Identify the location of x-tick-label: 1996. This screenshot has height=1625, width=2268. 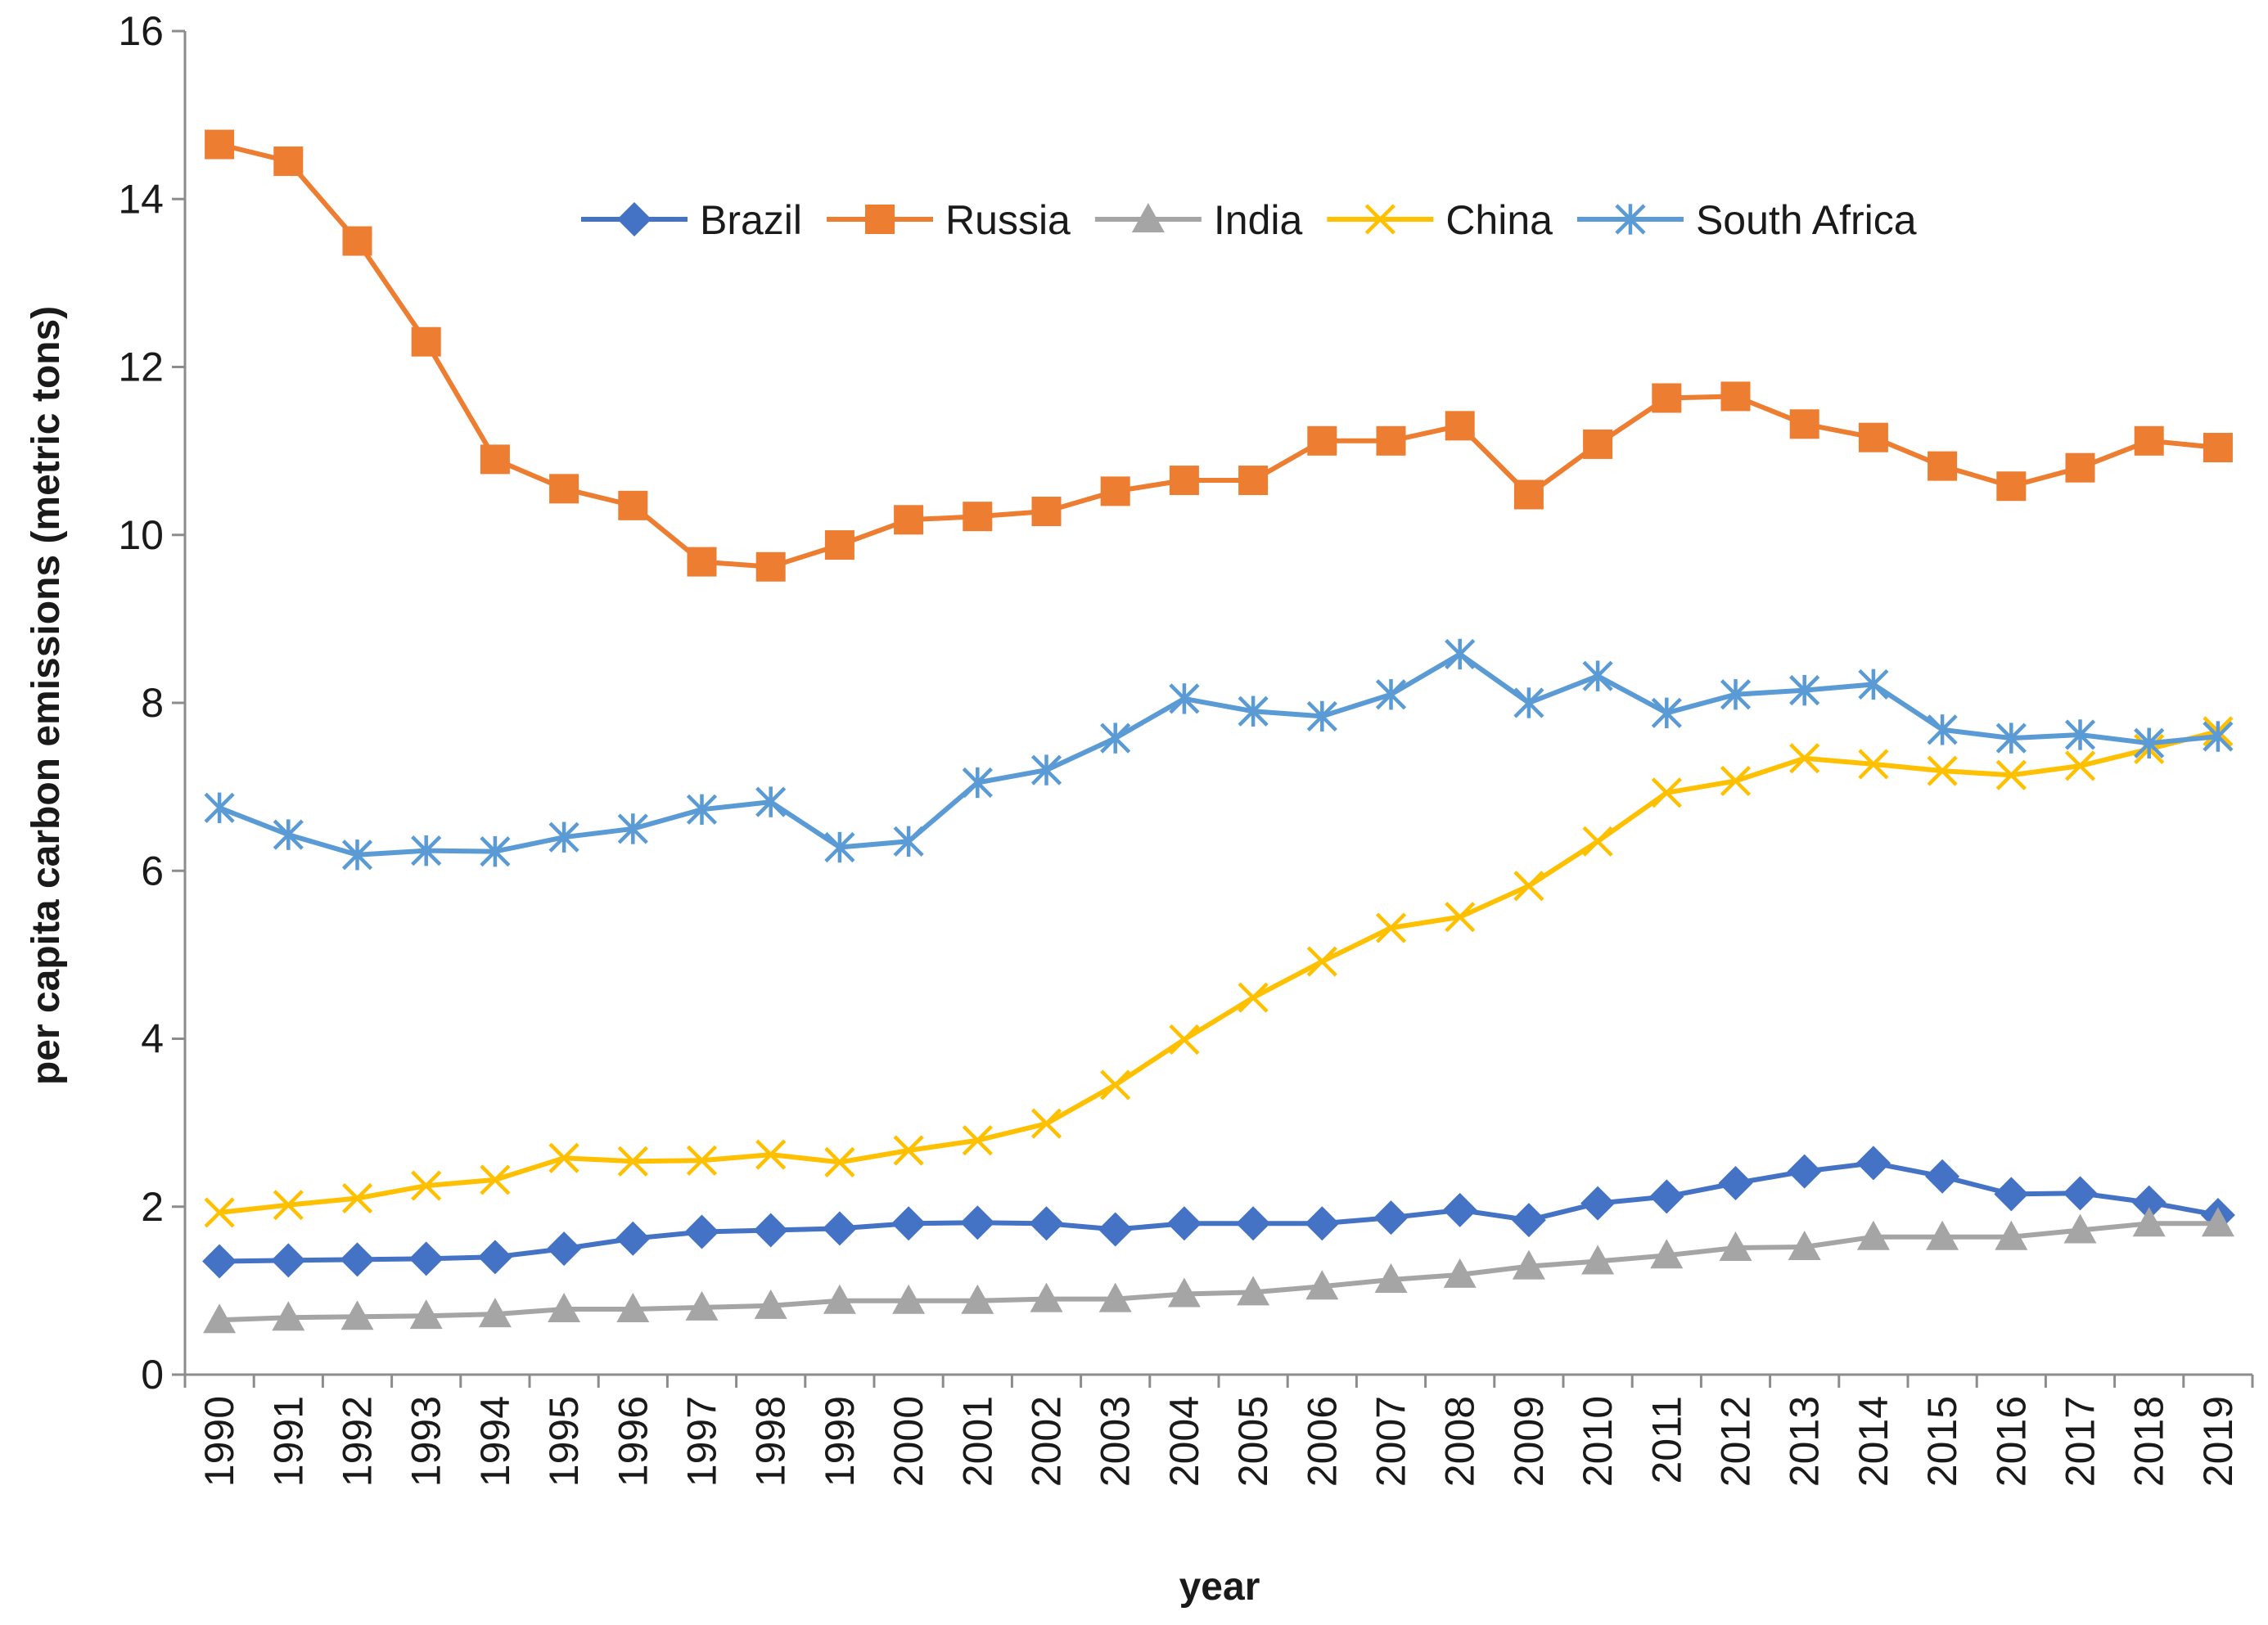
(633, 1441).